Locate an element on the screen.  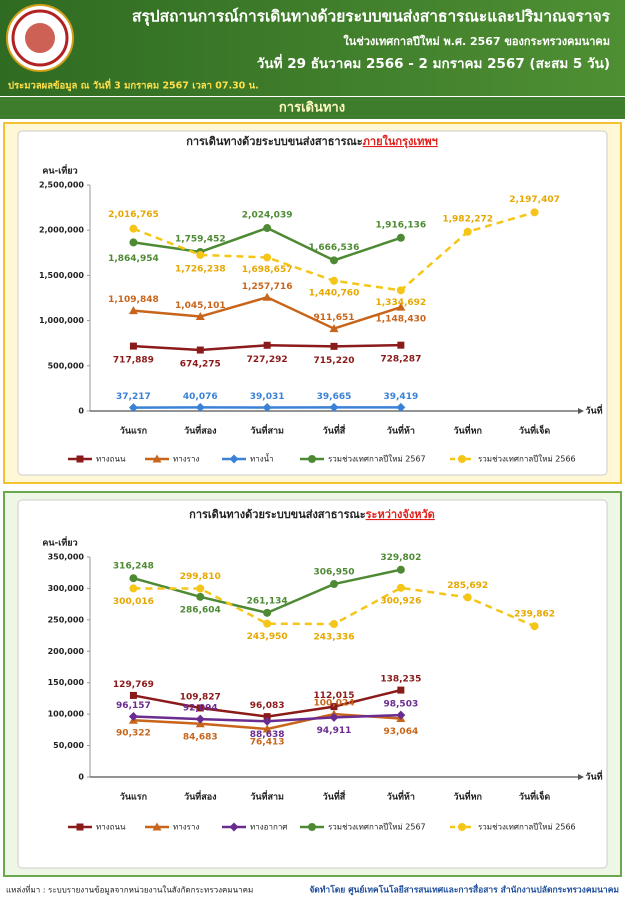
data-label: 1,334,692 is located at coordinates (401, 303).